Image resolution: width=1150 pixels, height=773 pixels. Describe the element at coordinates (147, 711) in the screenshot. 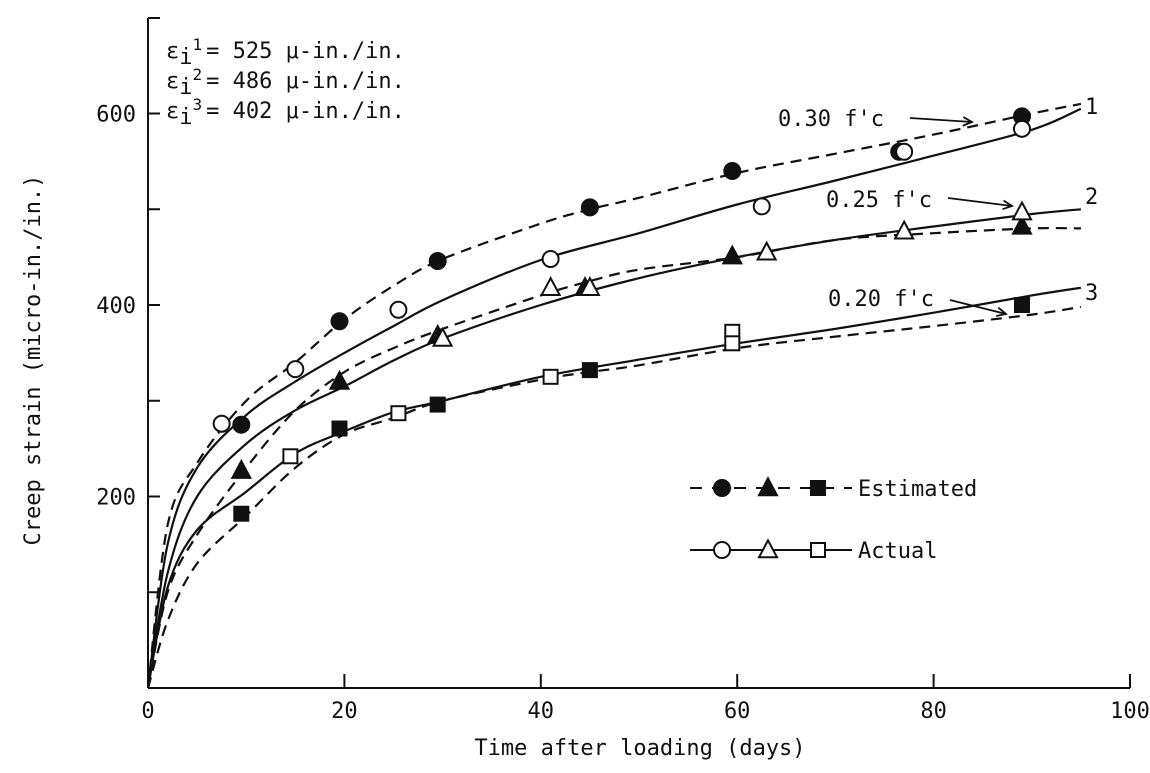

I see `x-tick-label: 0` at that location.